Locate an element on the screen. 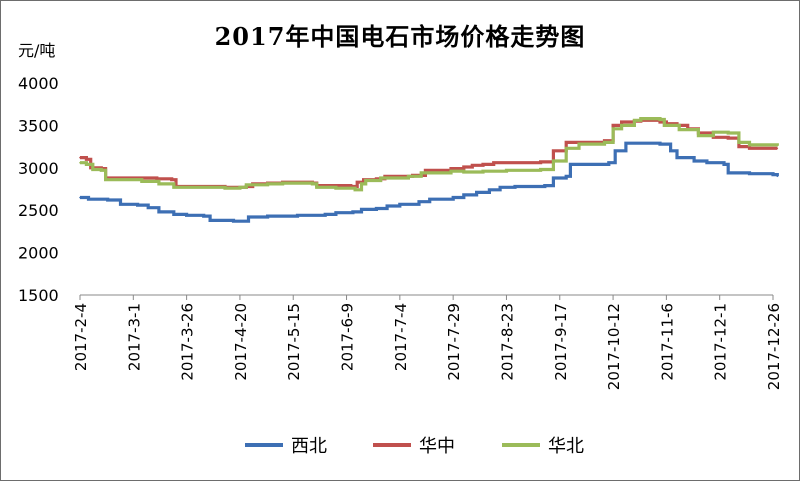 The height and width of the screenshot is (481, 800). y-axis-unit-label: 元/吨 is located at coordinates (37, 50).